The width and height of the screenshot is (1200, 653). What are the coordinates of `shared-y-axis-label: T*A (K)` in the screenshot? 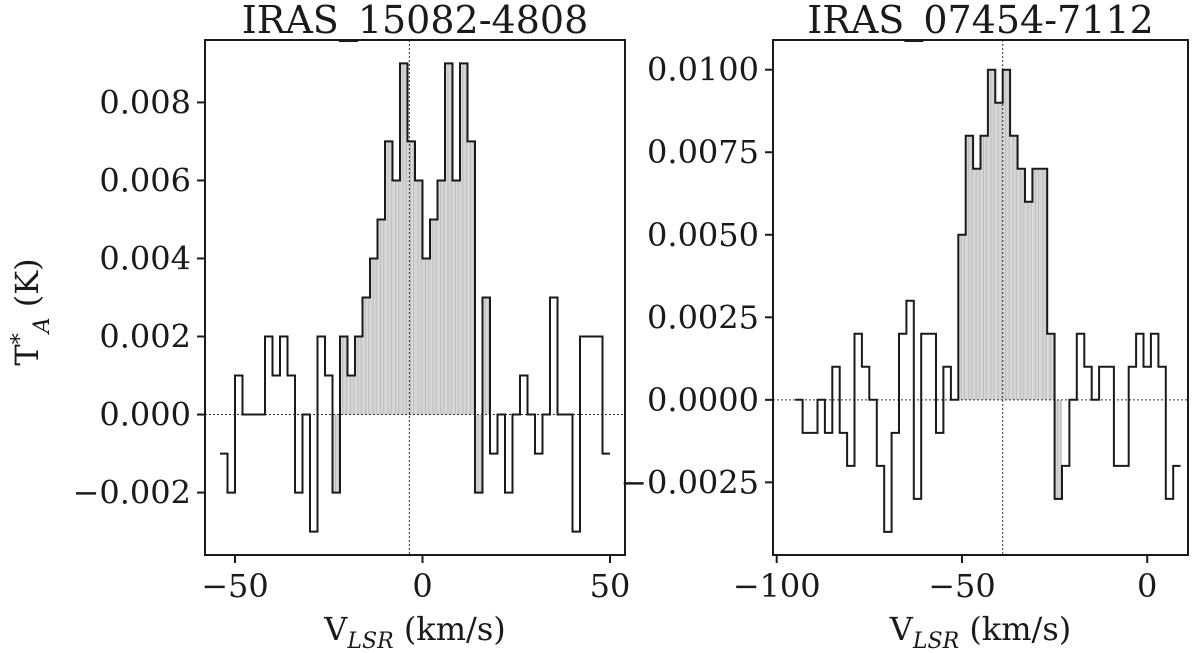 It's located at (31, 311).